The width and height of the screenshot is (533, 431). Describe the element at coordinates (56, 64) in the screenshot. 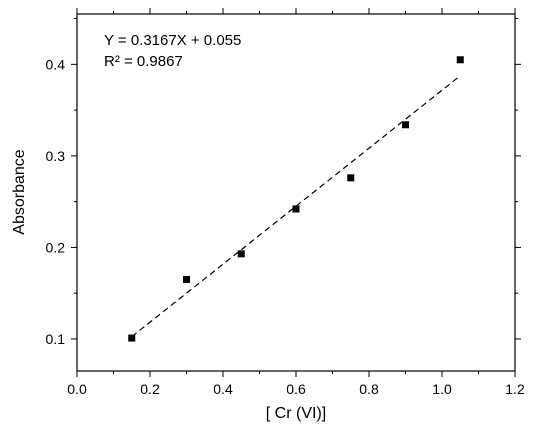

I see `y-tick-label: 0.4` at that location.